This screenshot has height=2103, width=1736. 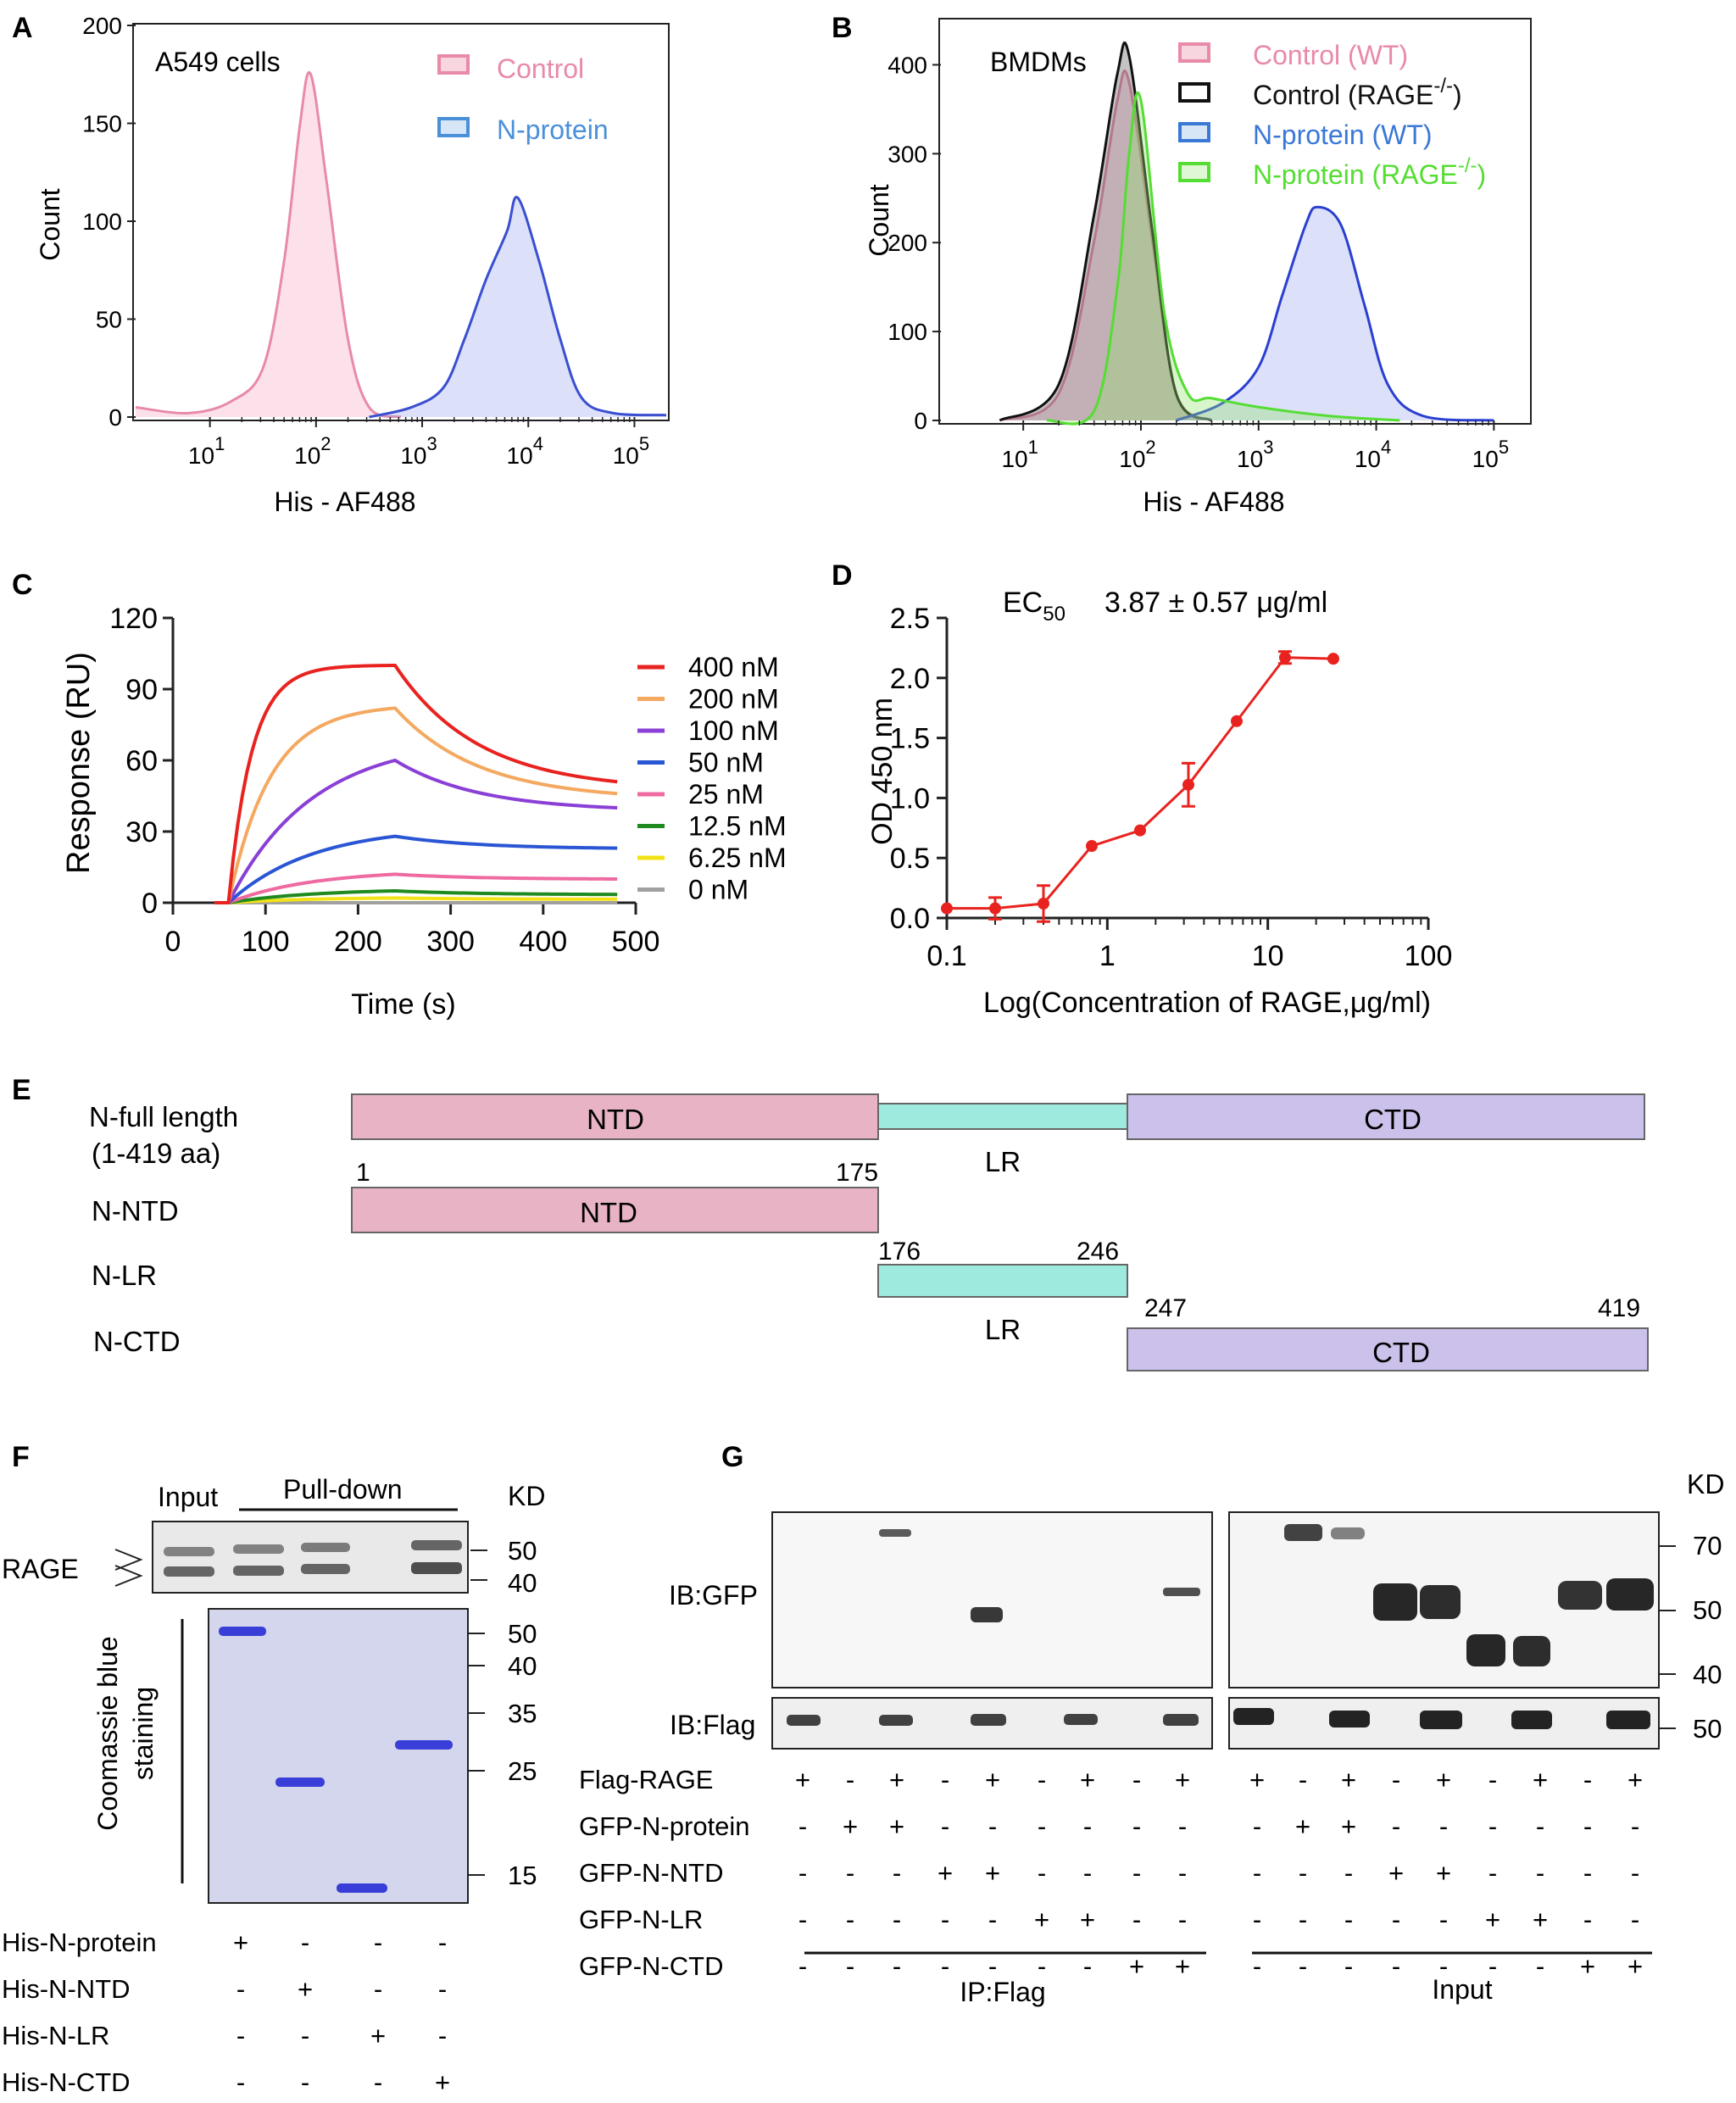 What do you see at coordinates (1443, 86) in the screenshot?
I see `legend-superscript: -/-` at bounding box center [1443, 86].